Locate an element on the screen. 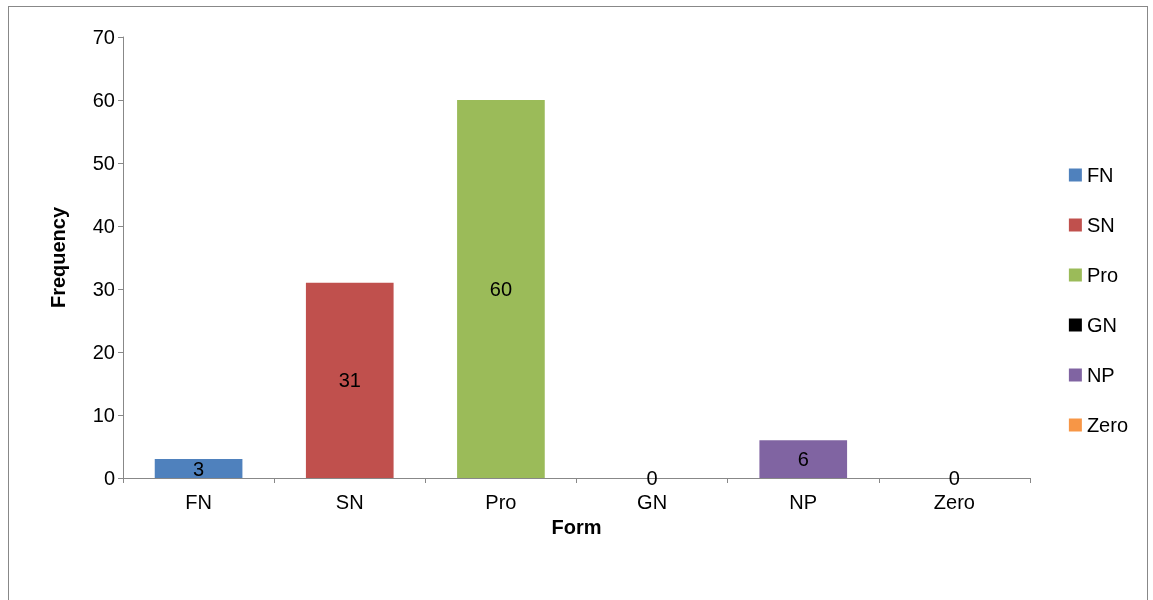 The height and width of the screenshot is (600, 1153). y-tick-label: 50 is located at coordinates (103, 163).